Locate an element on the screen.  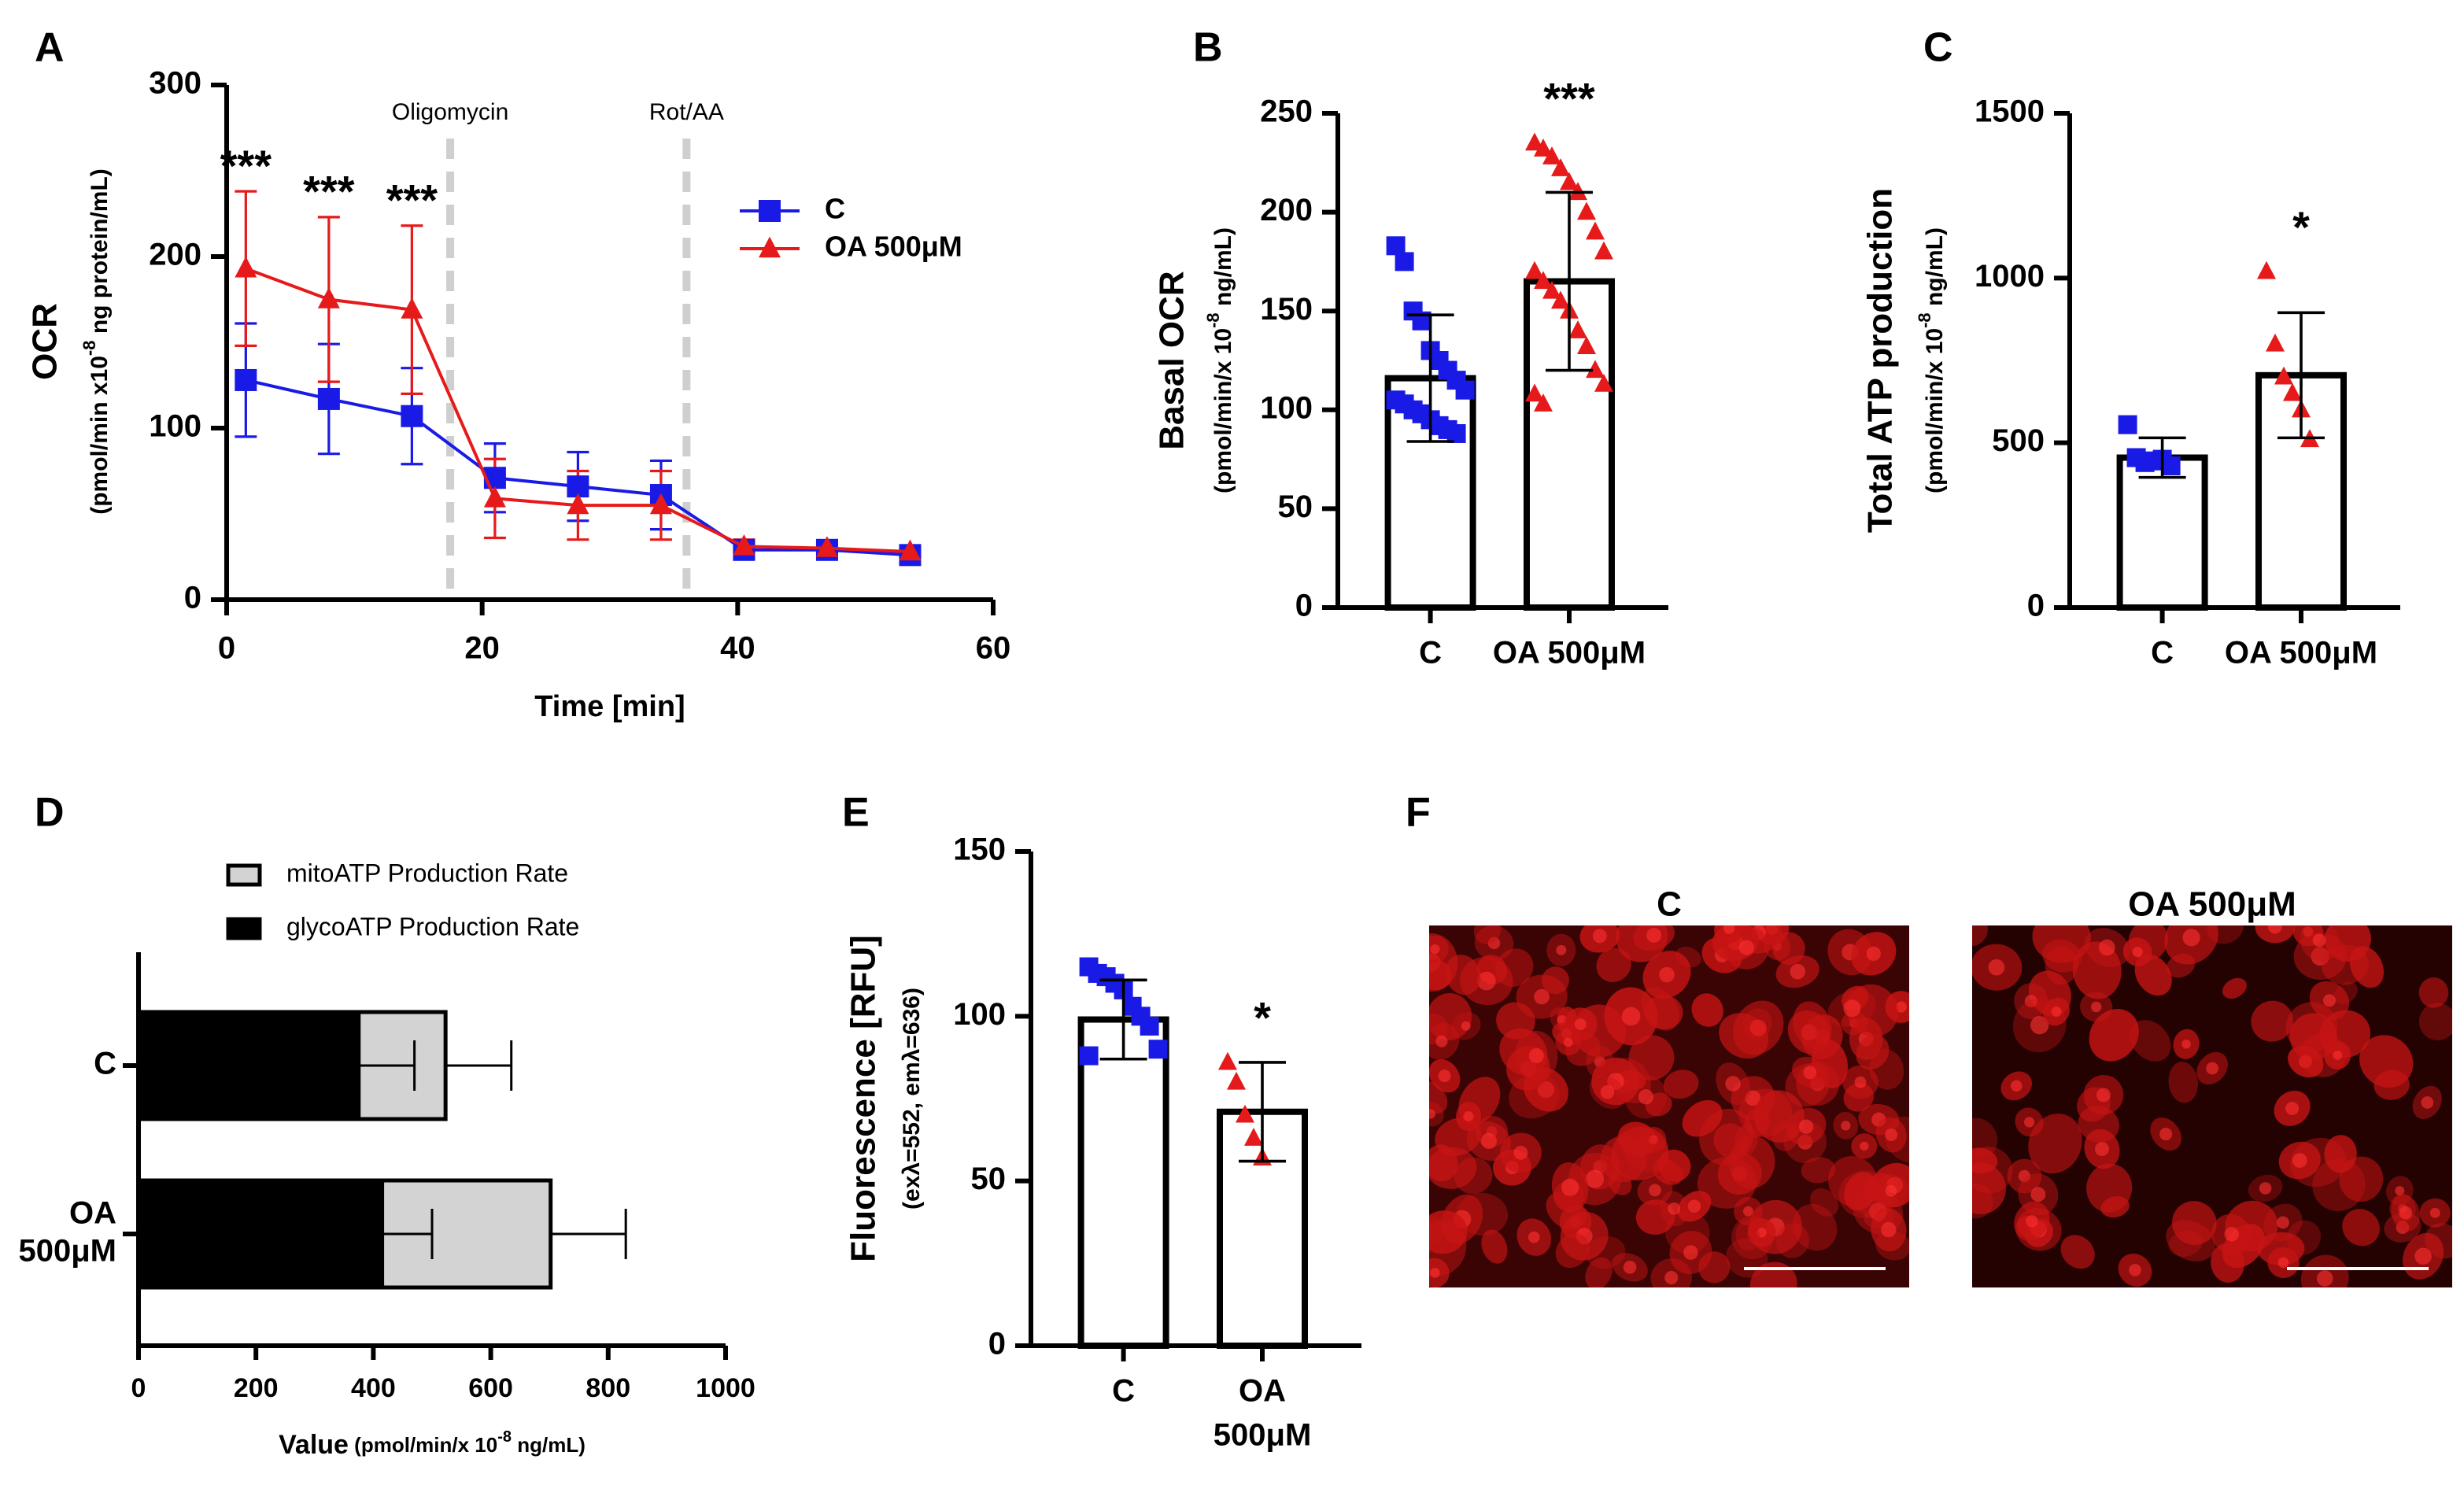
y-axis-sublabel-part: (pmol/min/x 10 is located at coordinates (1223, 410).